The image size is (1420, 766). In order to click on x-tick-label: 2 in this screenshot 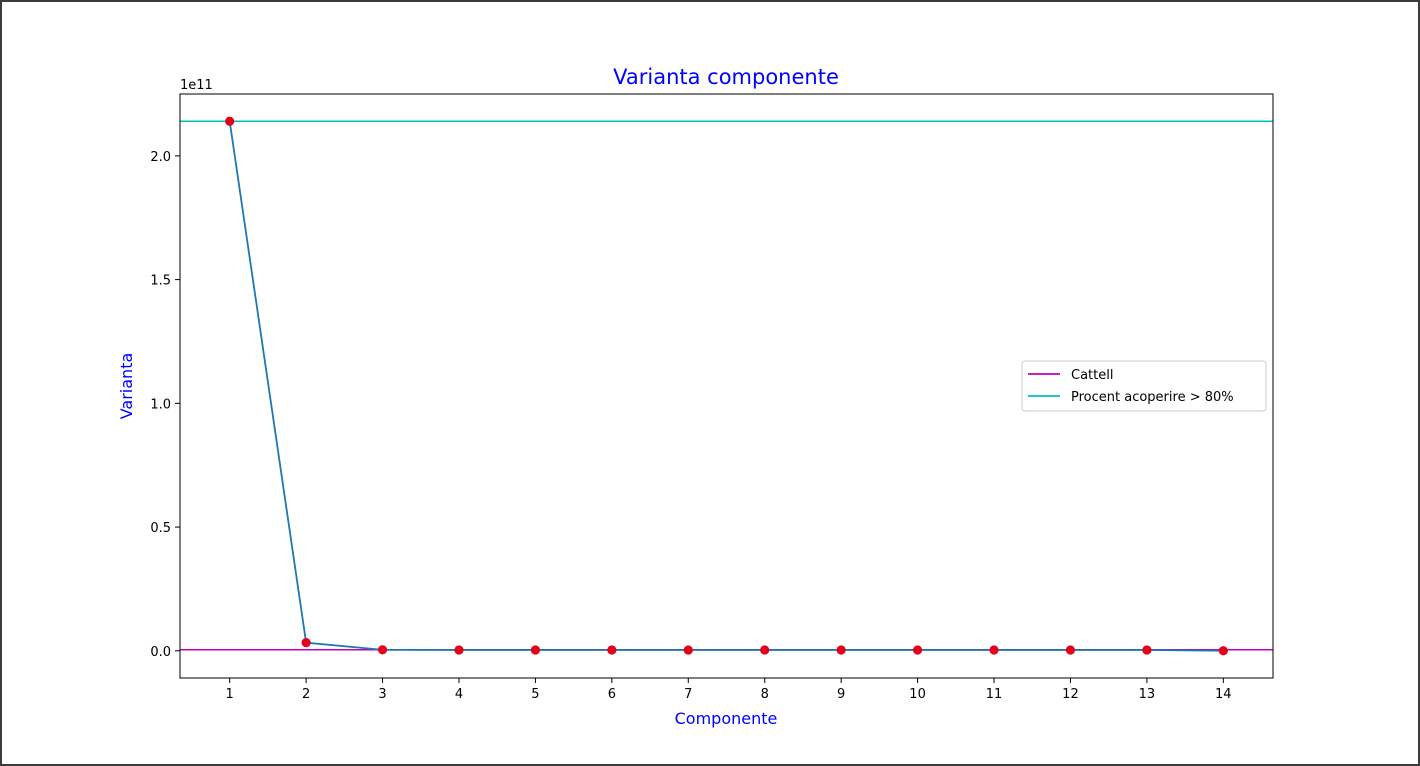, I will do `click(306, 694)`.